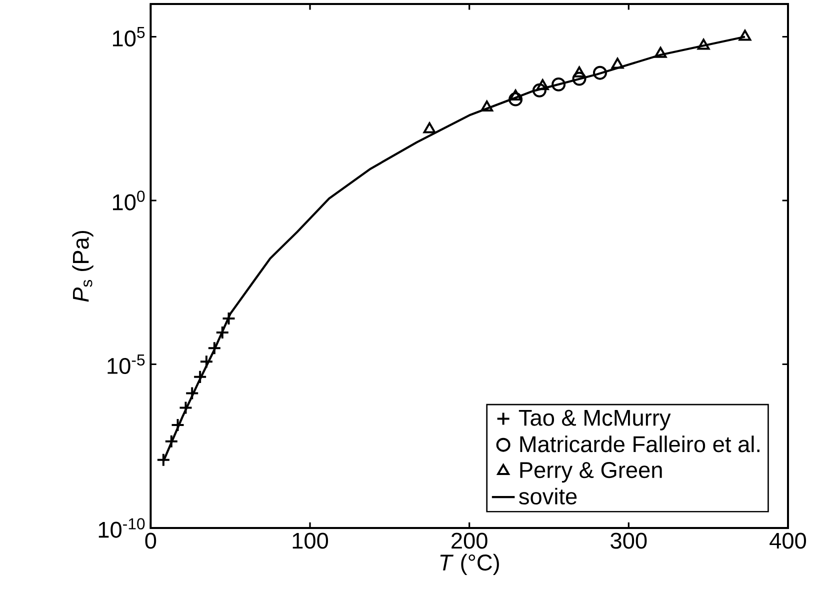 This screenshot has width=825, height=608. What do you see at coordinates (469, 565) in the screenshot?
I see `x-axis-title: T (°C)` at bounding box center [469, 565].